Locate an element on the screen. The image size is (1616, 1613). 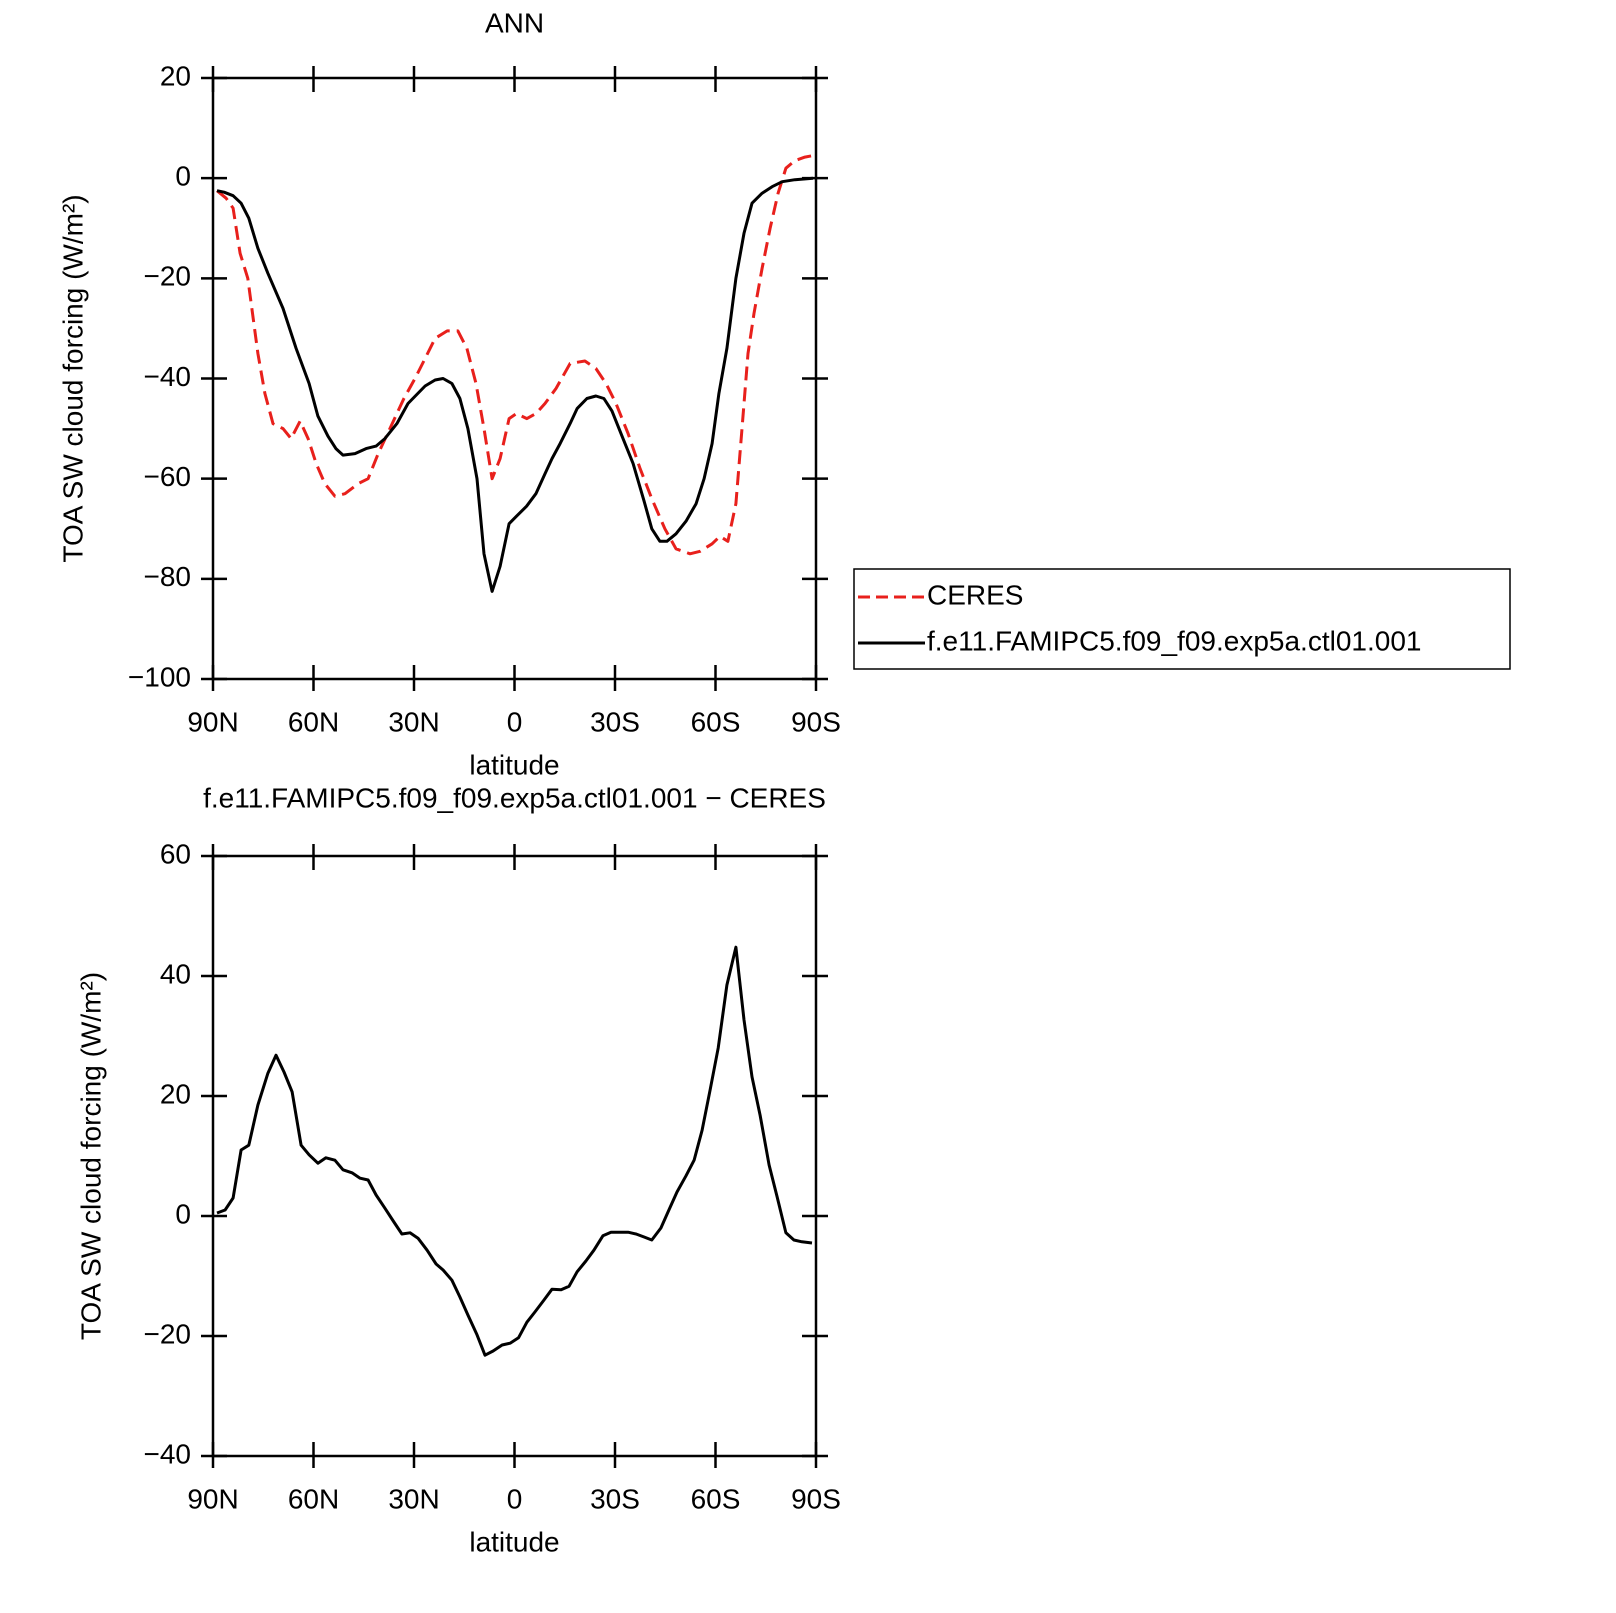
y-tick-label: −80 is located at coordinates (168, 576).